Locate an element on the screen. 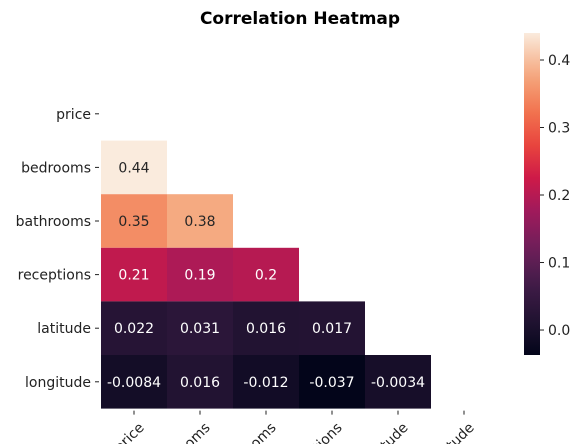  x-tick-label-price: price is located at coordinates (130, 432).